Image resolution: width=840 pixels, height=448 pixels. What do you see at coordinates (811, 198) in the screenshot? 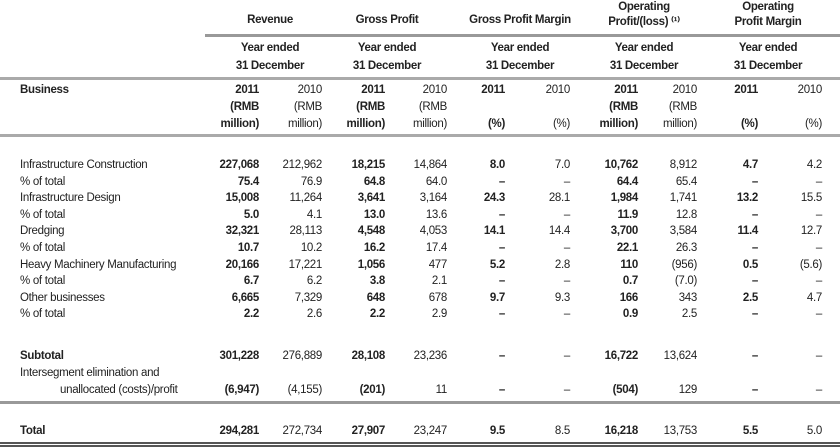
I see `table-cell: 15.5` at bounding box center [811, 198].